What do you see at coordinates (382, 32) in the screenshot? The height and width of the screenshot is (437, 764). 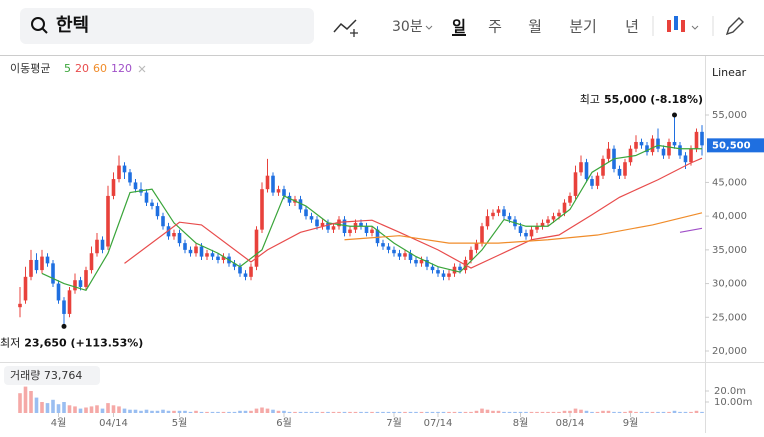 I see `toolbar: 한텍 30분 일 주 월 분기 년` at bounding box center [382, 32].